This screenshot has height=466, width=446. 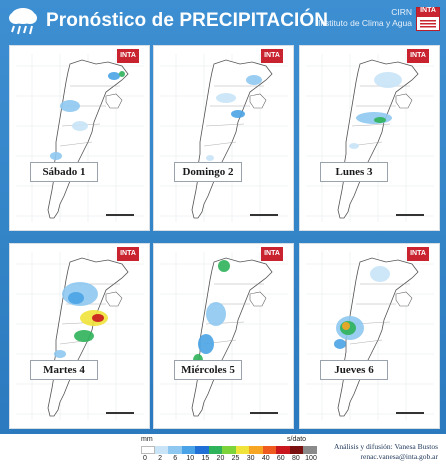 I want to click on day-label: Domingo 2, so click(x=208, y=172).